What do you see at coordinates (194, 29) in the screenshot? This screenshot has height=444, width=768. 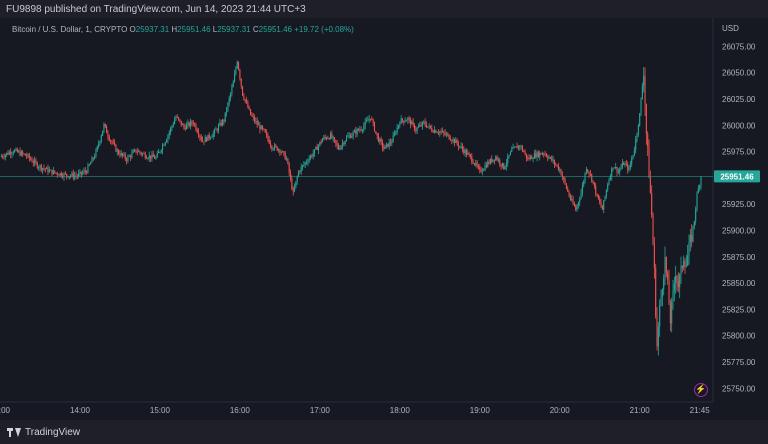 I see `legend-high: 25951.46` at bounding box center [194, 29].